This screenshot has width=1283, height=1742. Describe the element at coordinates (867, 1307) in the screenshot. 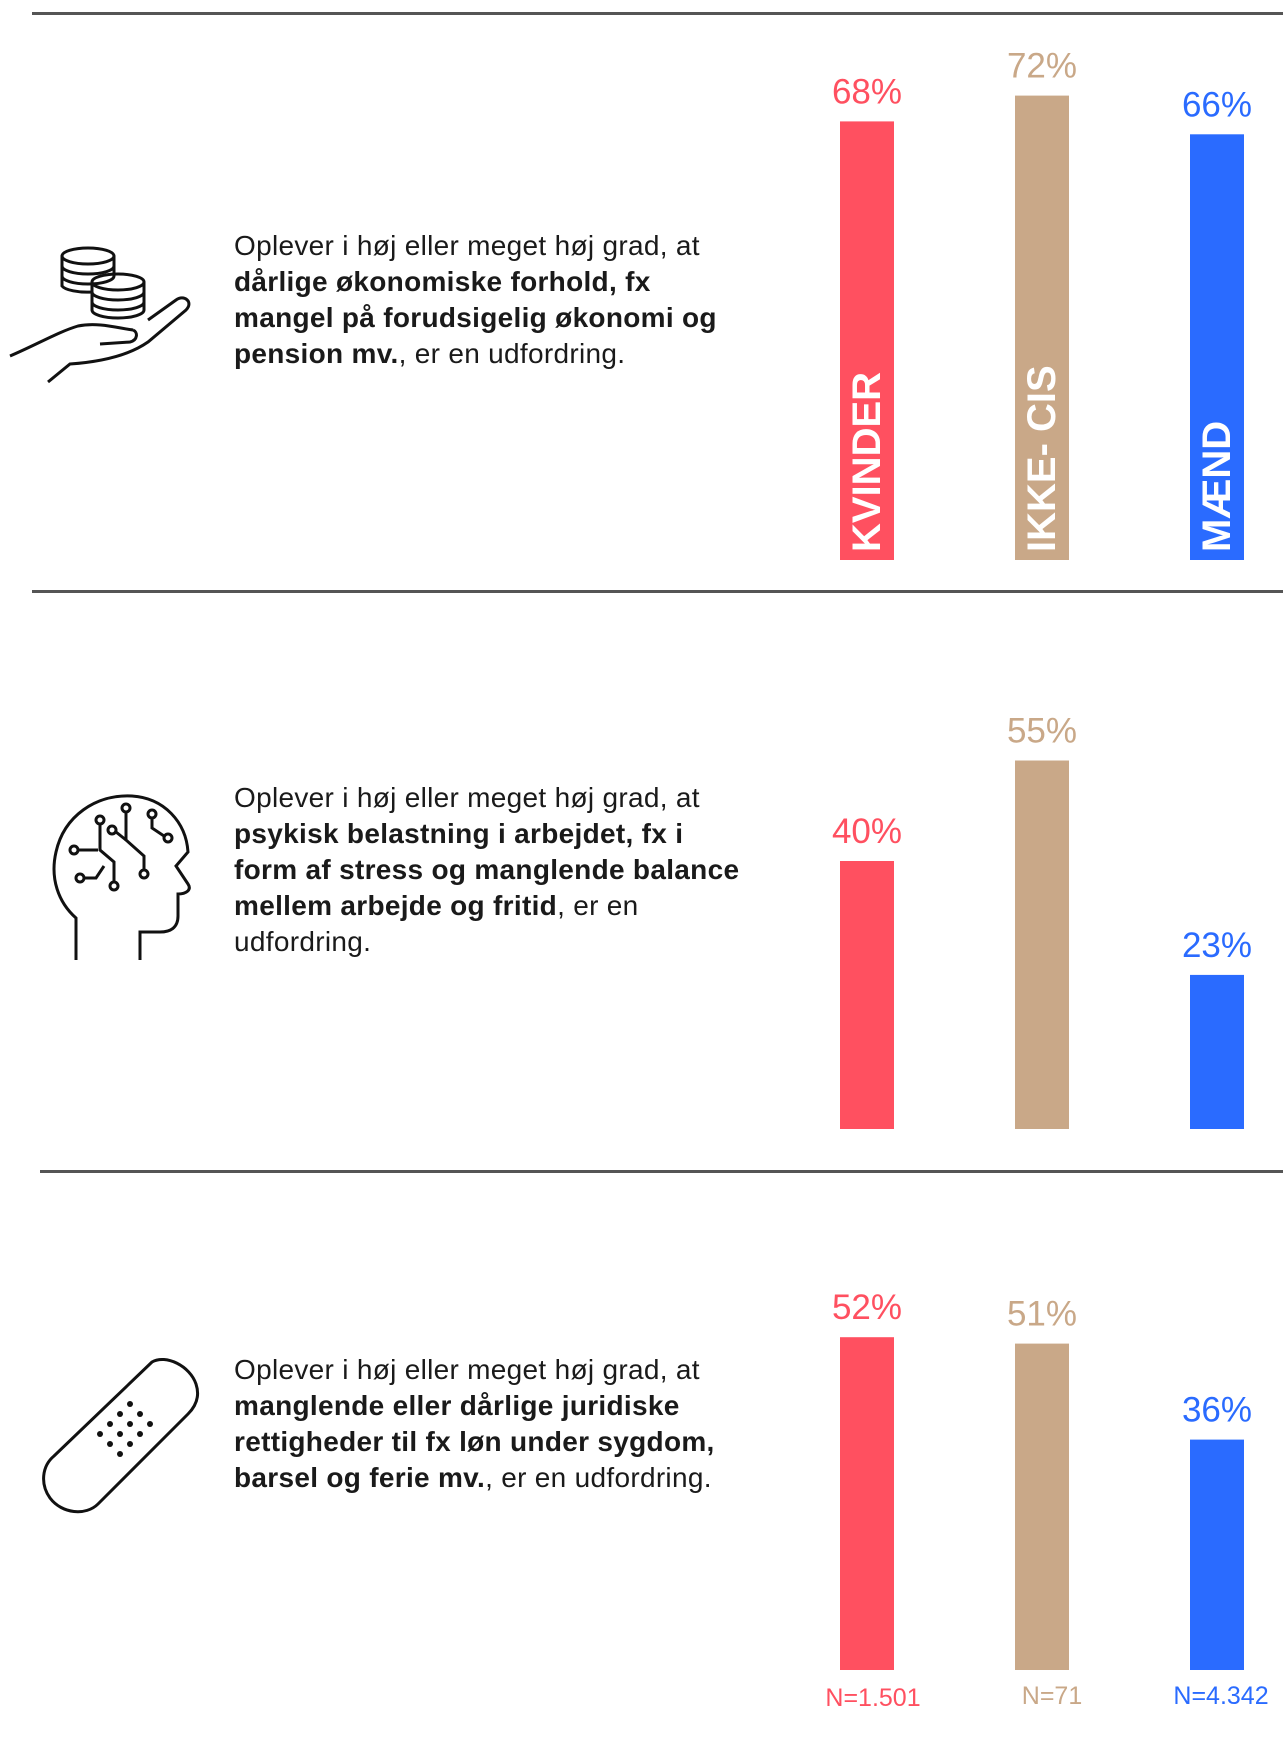

I see `value-label-kvinder: 52%` at that location.